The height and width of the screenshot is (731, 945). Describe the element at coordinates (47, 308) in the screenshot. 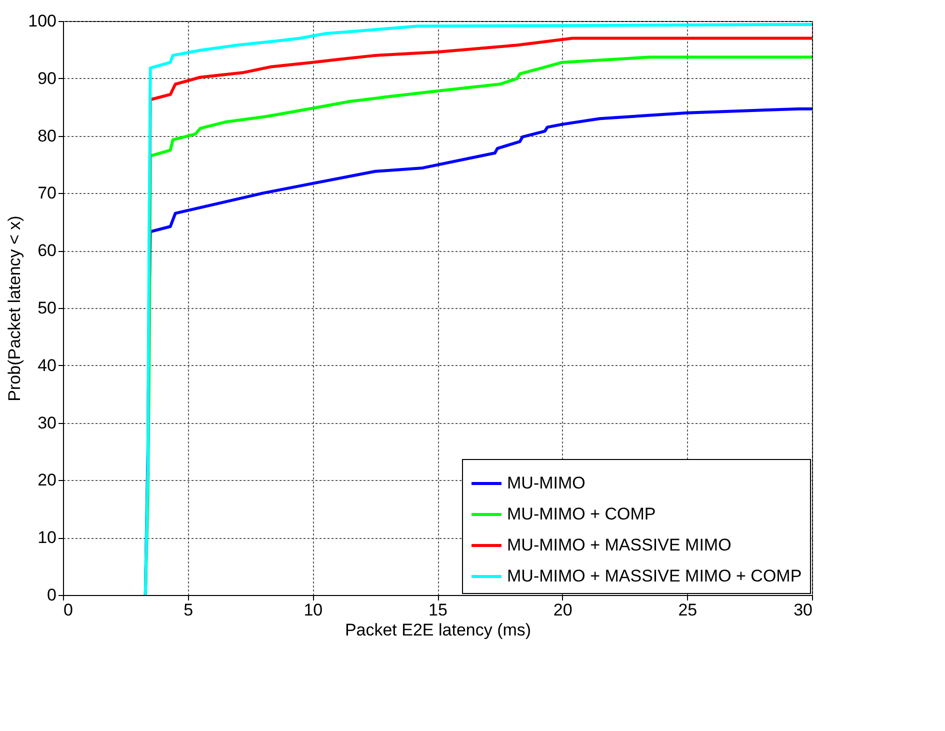

I see `y-tick-label: 50` at that location.